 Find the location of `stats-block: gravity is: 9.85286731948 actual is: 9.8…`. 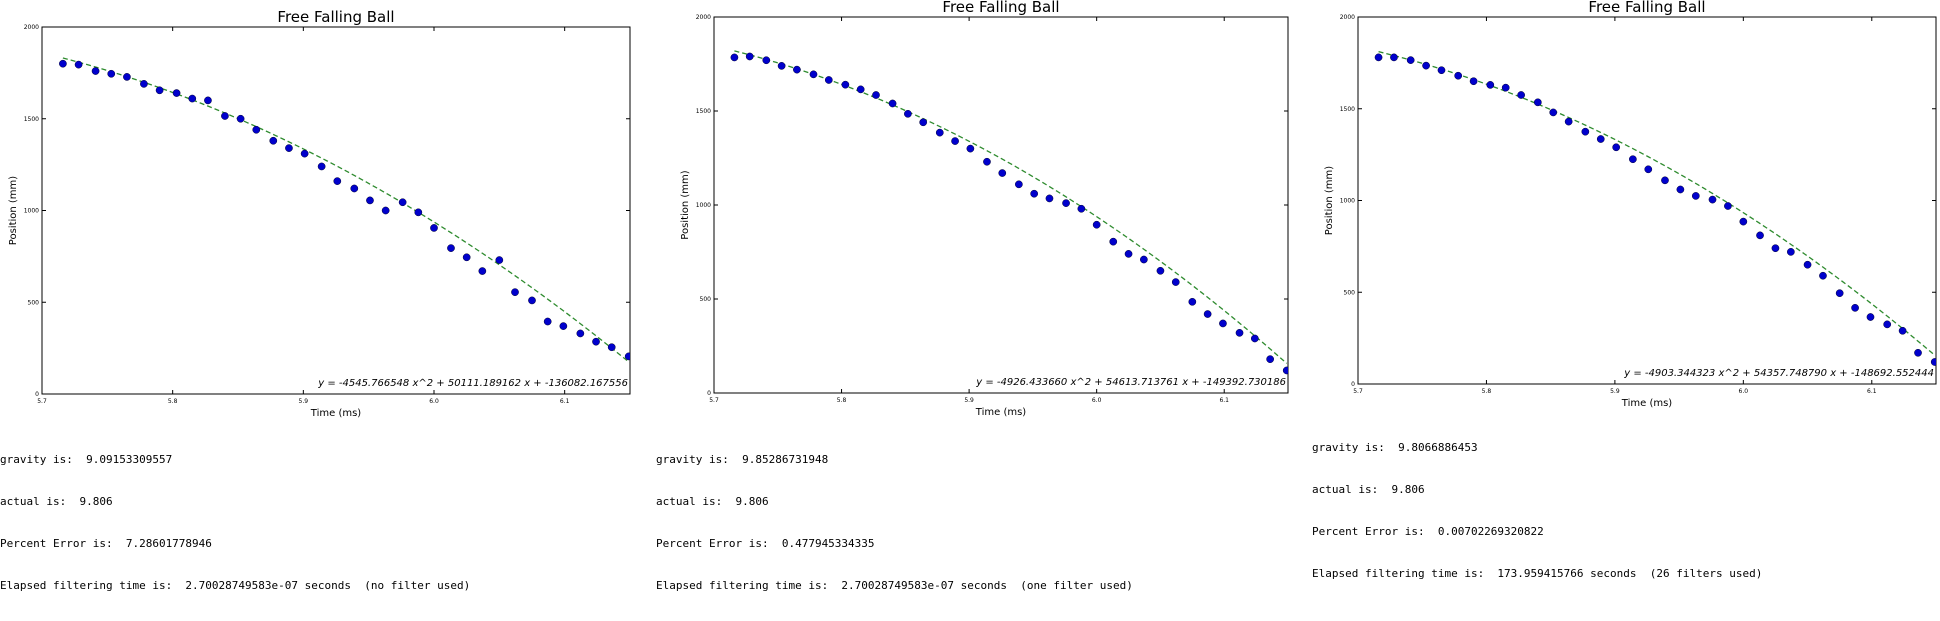

stats-block: gravity is: 9.85286731948 actual is: 9.8… is located at coordinates (894, 523).